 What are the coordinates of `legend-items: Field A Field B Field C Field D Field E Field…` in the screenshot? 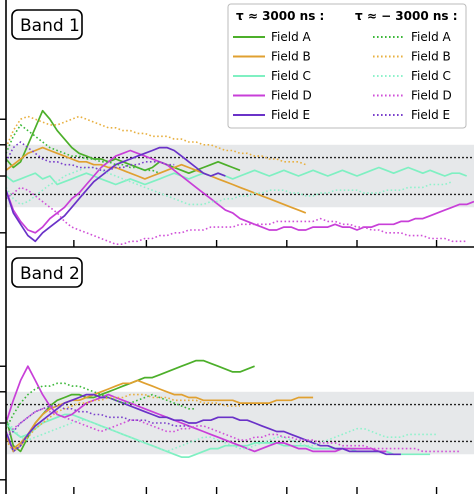 It's located at (342, 76).